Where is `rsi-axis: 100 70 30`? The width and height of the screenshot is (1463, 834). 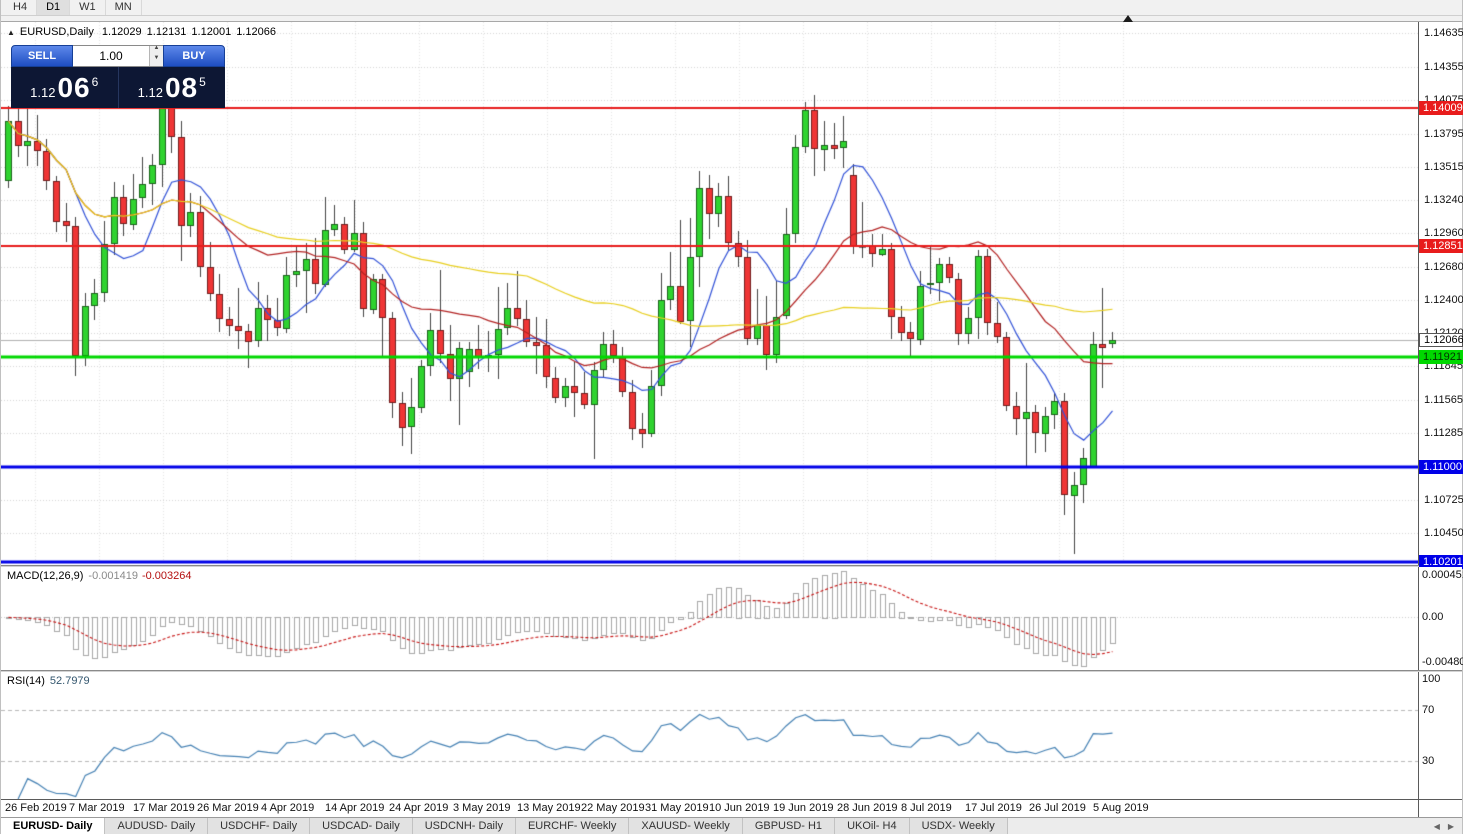 rsi-axis: 100 70 30 is located at coordinates (1440, 735).